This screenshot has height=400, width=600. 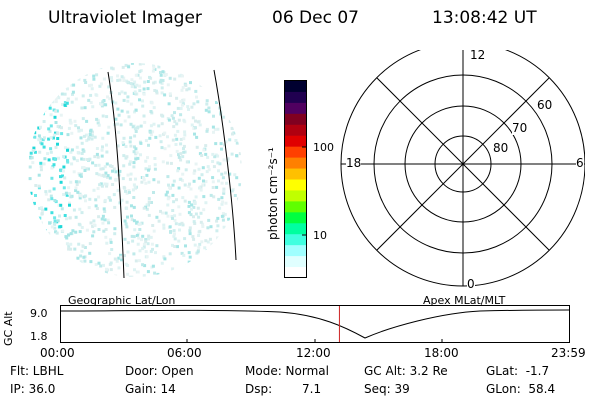 I want to click on polar-label-12: 12, so click(x=478, y=55).